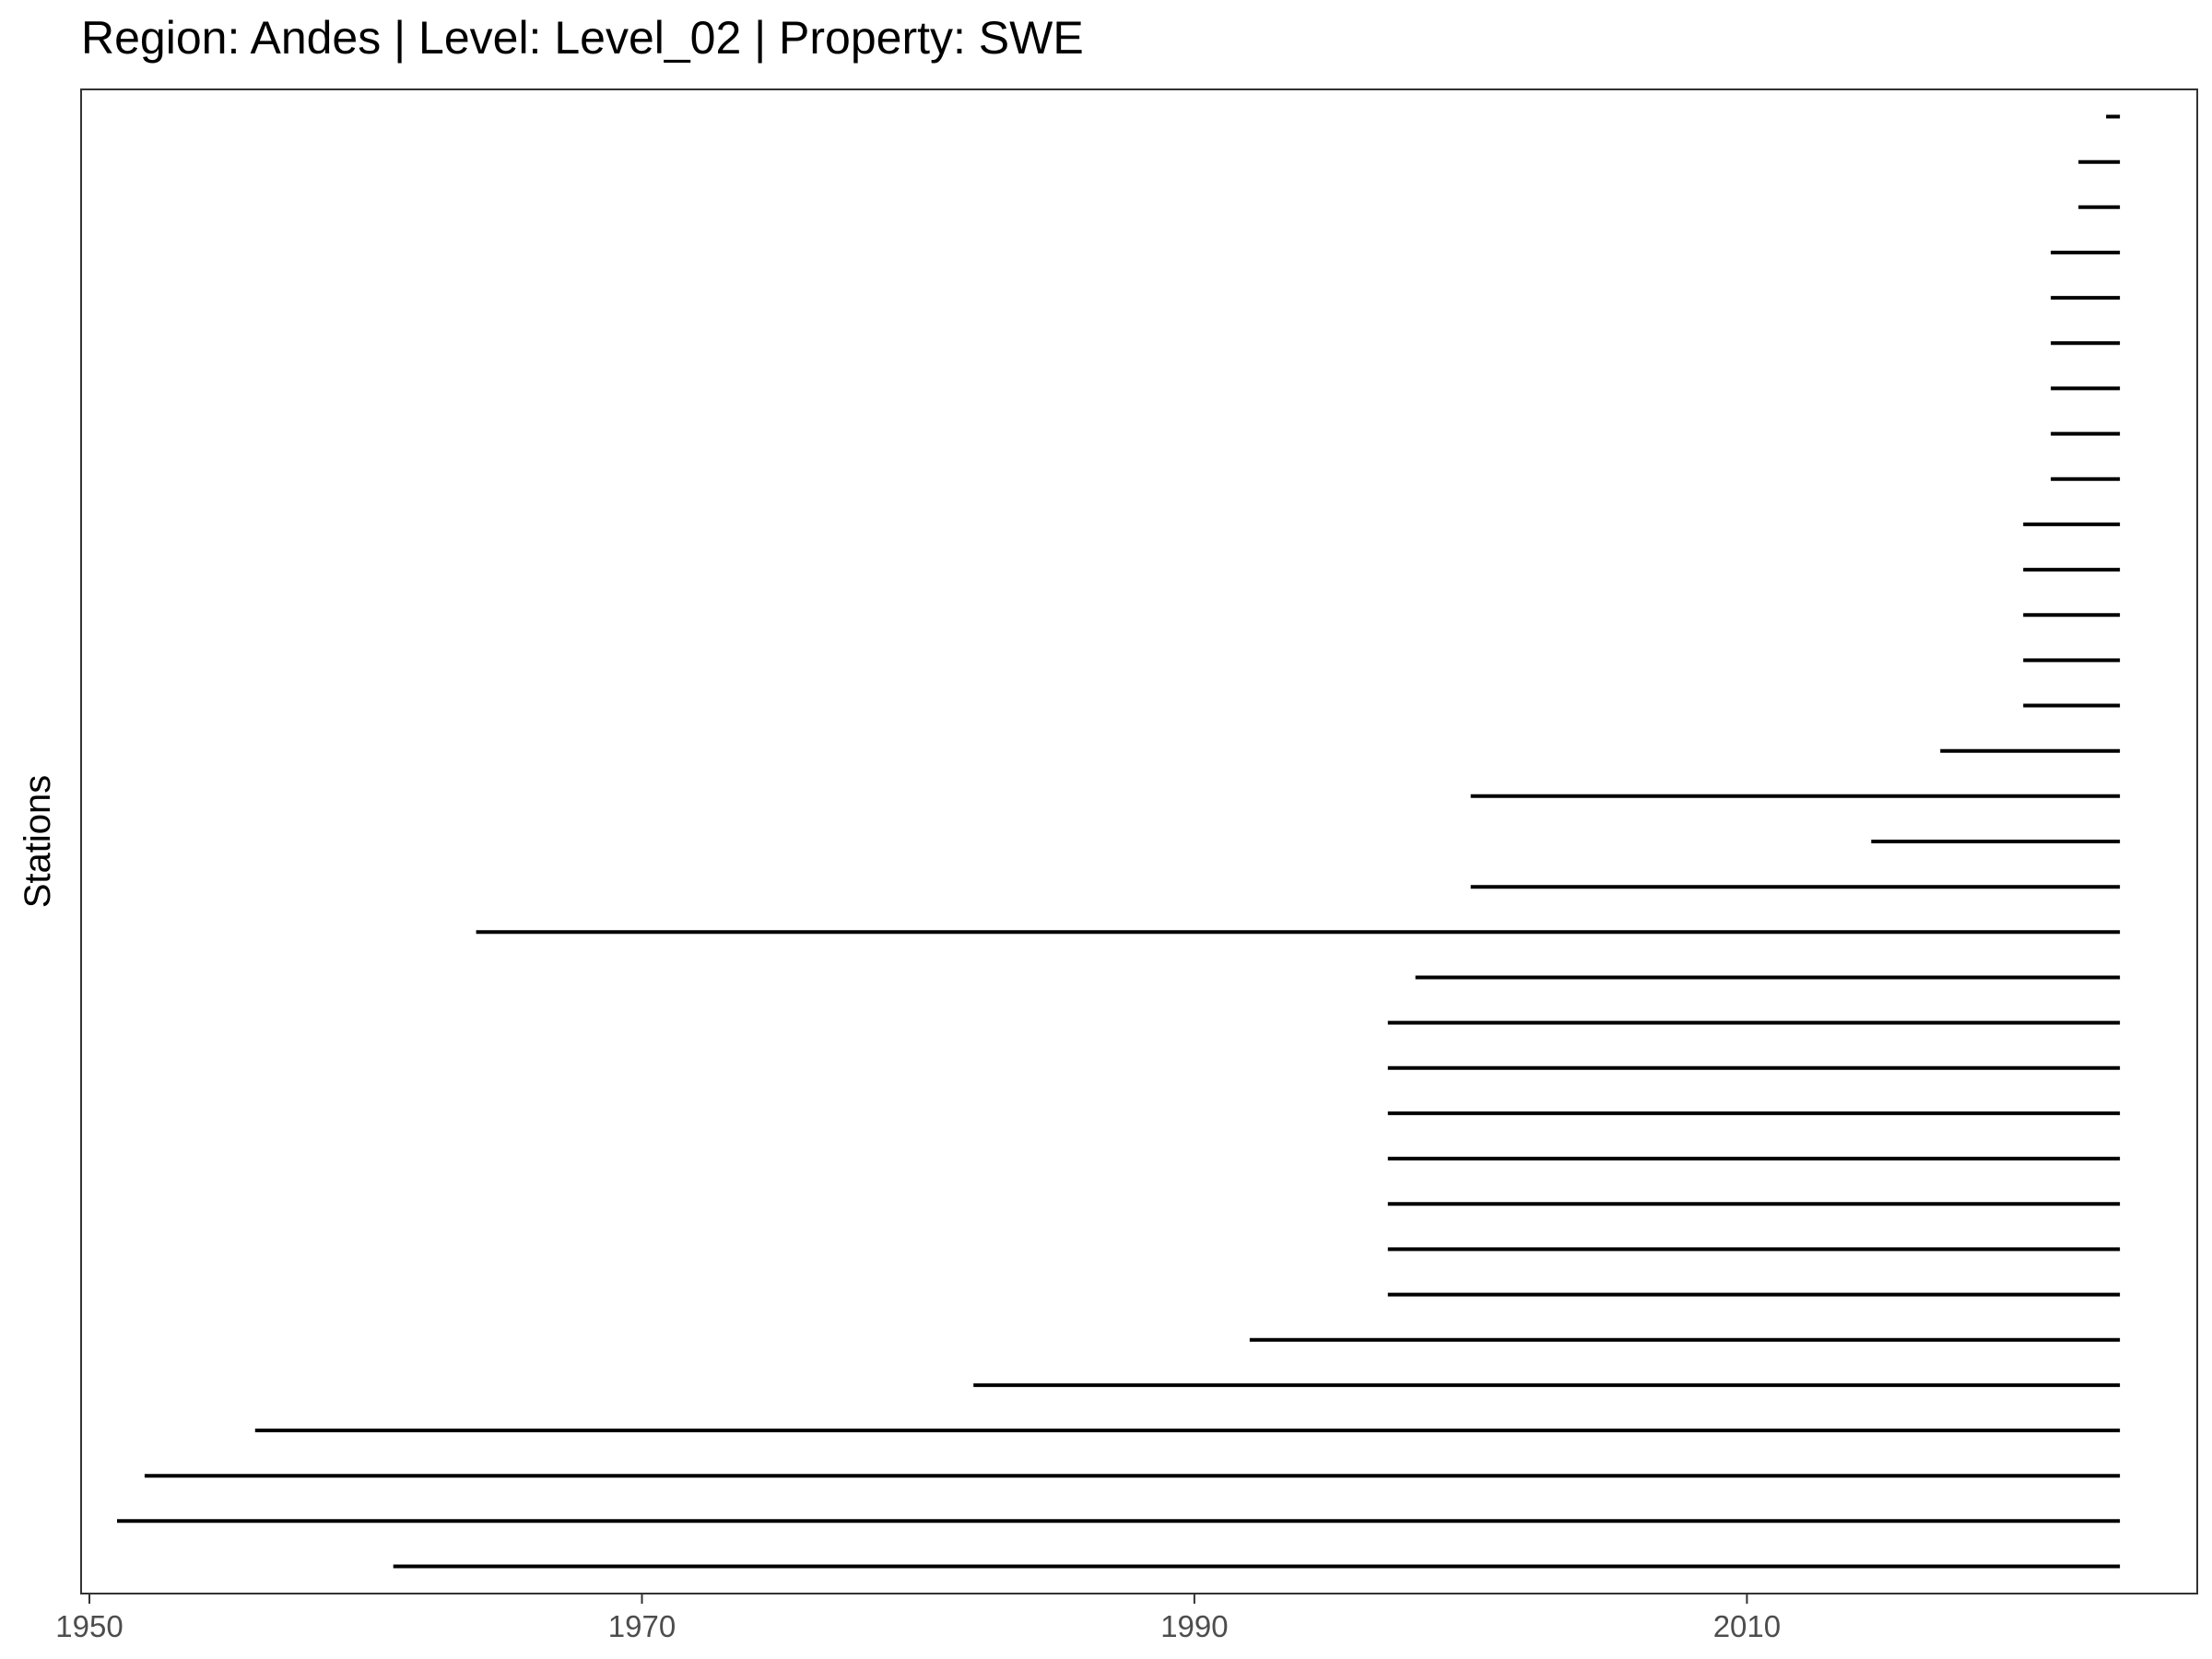  I want to click on x-tick-label-1990: 1990, so click(1194, 1626).